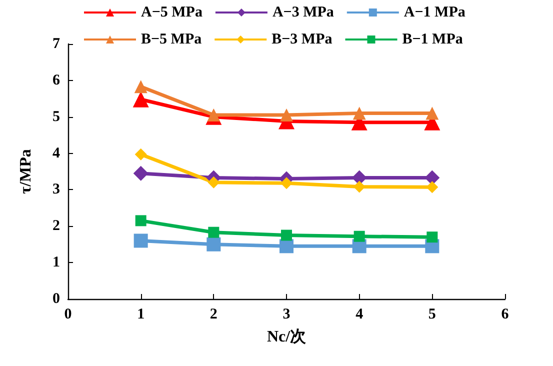 This screenshot has height=366, width=553. I want to click on x-tick-label: 1, so click(141, 314).